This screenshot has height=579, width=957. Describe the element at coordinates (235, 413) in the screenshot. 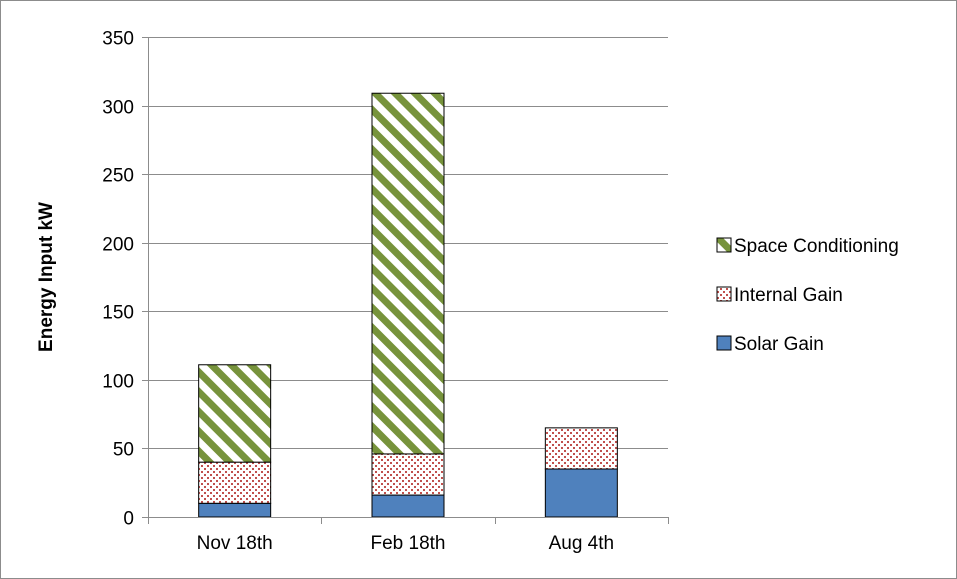

I see `bar-space-conditioning-nov-18th` at that location.